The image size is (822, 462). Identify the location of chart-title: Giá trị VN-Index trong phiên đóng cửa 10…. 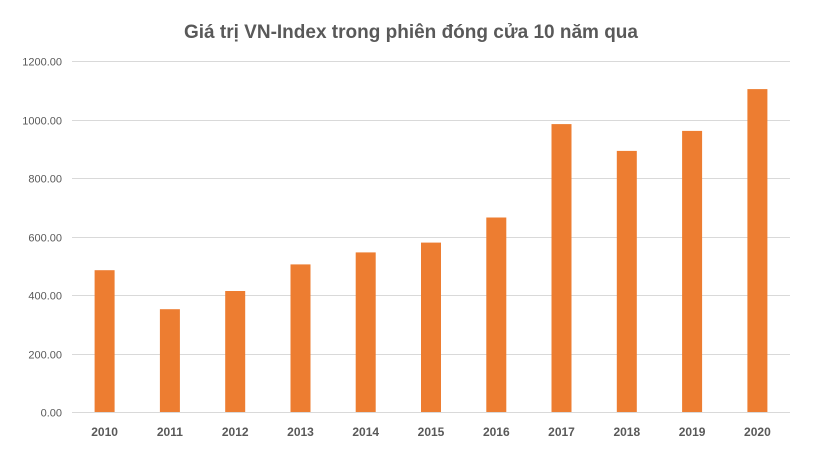
(411, 32).